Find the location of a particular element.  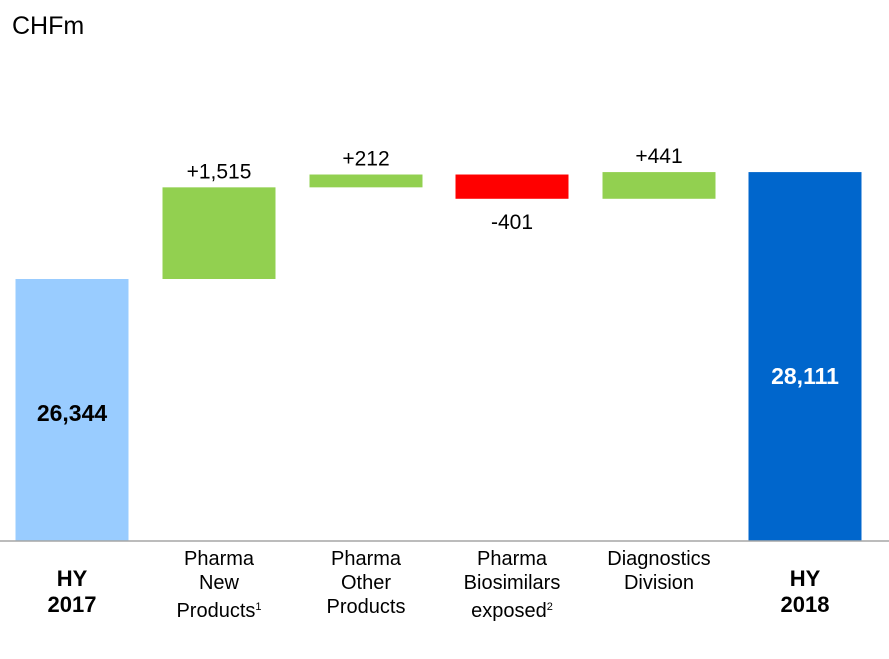

bar-label-pharma_other: +212 is located at coordinates (365, 159).